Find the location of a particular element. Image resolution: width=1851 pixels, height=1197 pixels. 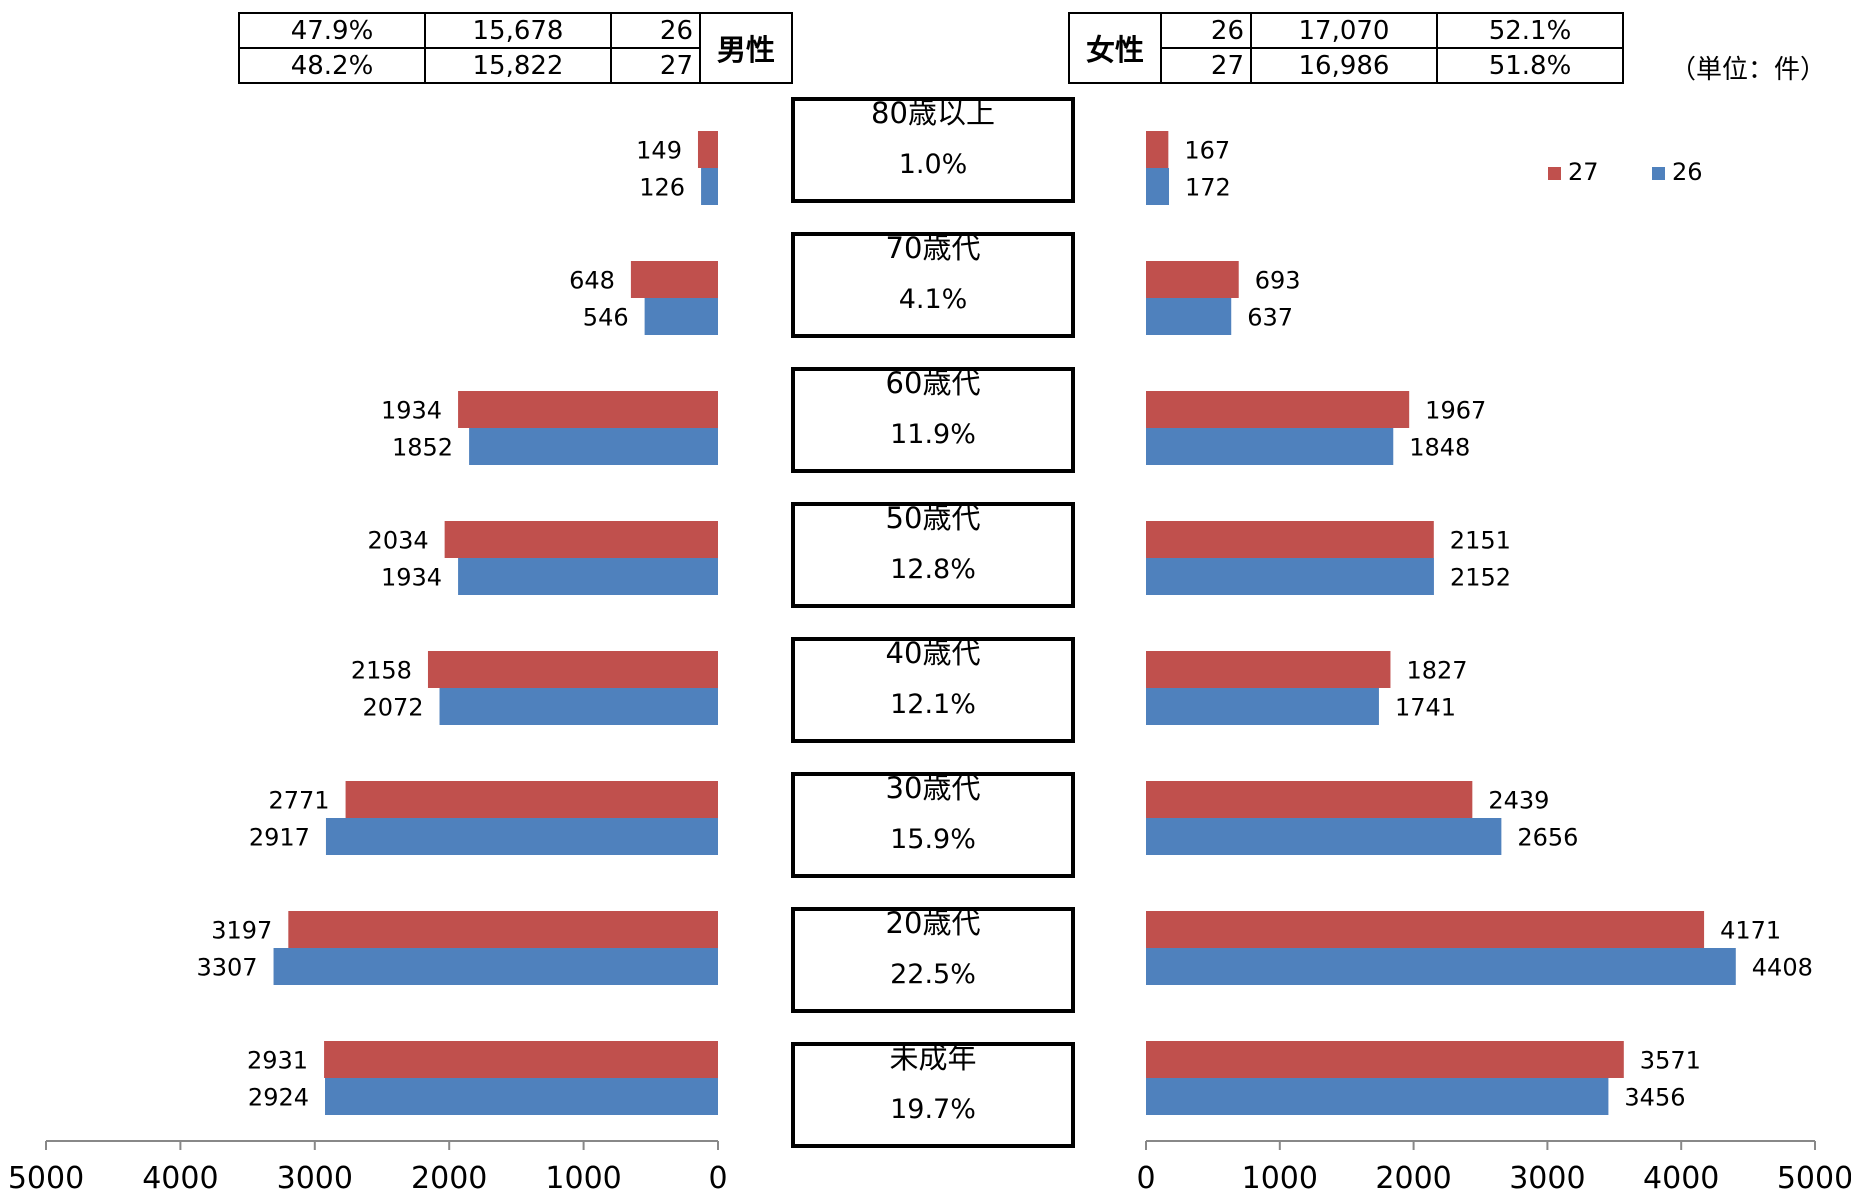

female-count-cell: 17,070 is located at coordinates (1344, 30).